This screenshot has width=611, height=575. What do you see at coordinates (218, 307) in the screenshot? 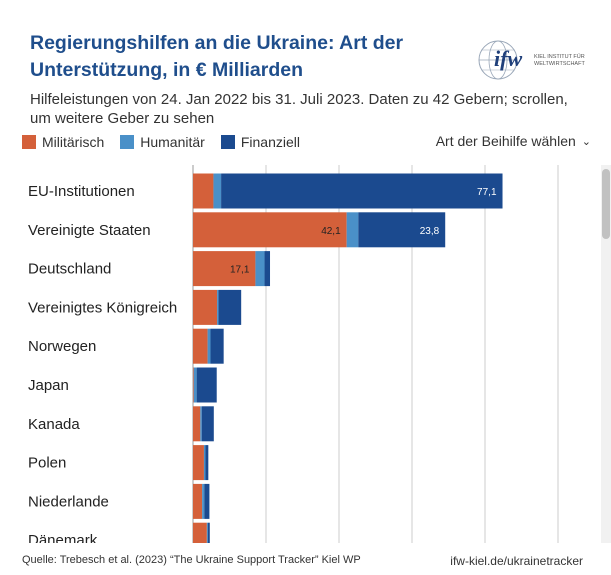
I see `bar-vereinigtes-k-nigreich-humanit-r` at bounding box center [218, 307].